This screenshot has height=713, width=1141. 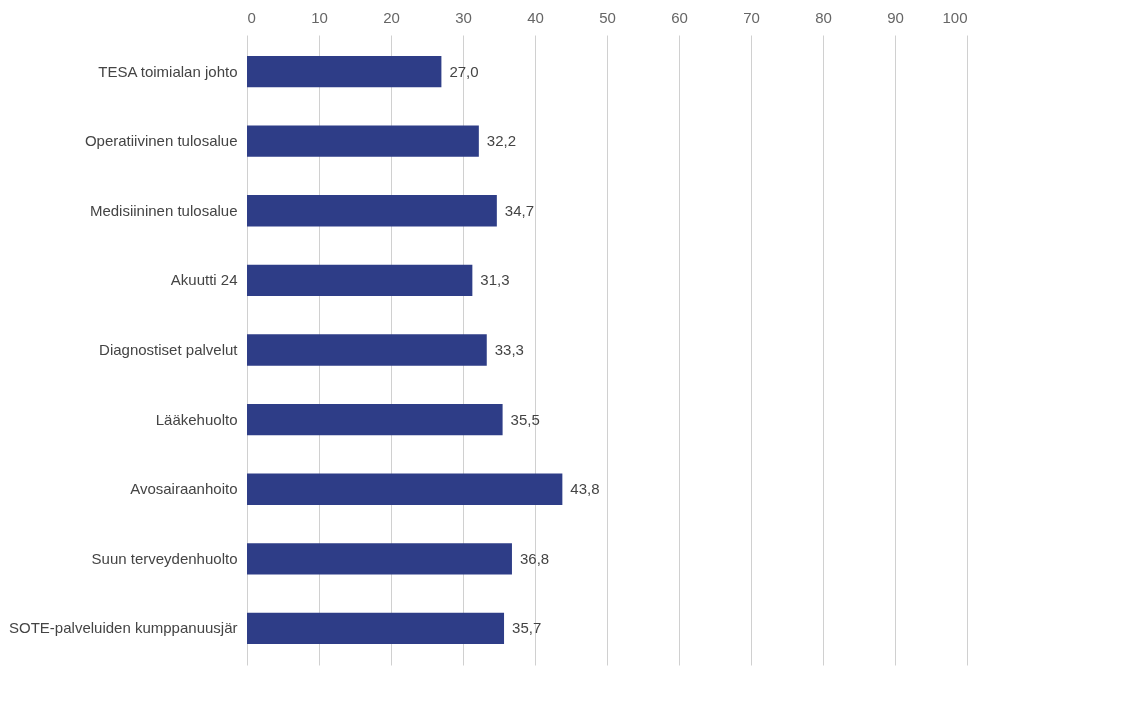 What do you see at coordinates (164, 558) in the screenshot?
I see `y-tick-label: Suun terveydenhuolto` at bounding box center [164, 558].